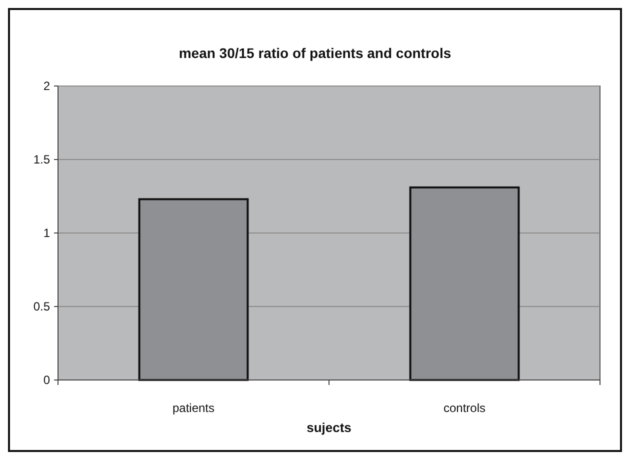 This screenshot has height=460, width=630. What do you see at coordinates (329, 427) in the screenshot?
I see `x-axis-title: sujects` at bounding box center [329, 427].